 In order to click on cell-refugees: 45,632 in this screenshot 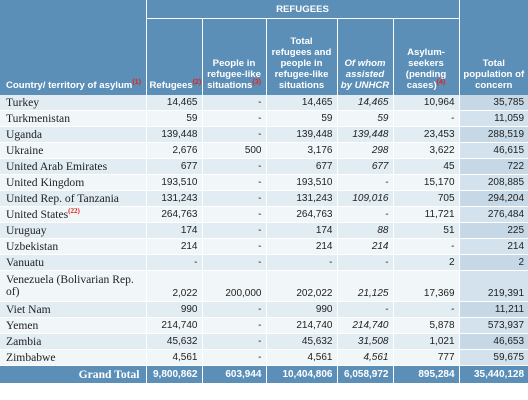, I will do `click(173, 341)`.